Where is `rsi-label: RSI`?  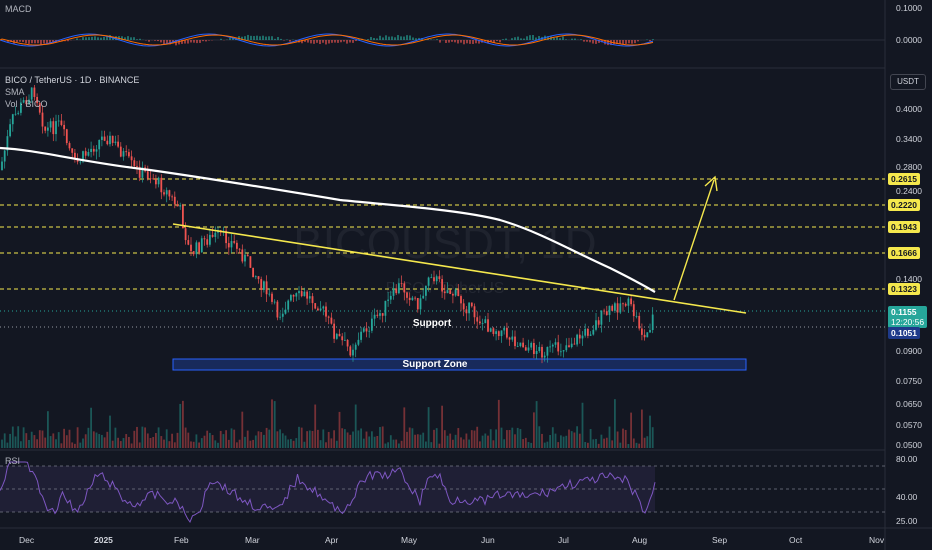 rsi-label: RSI is located at coordinates (13, 461).